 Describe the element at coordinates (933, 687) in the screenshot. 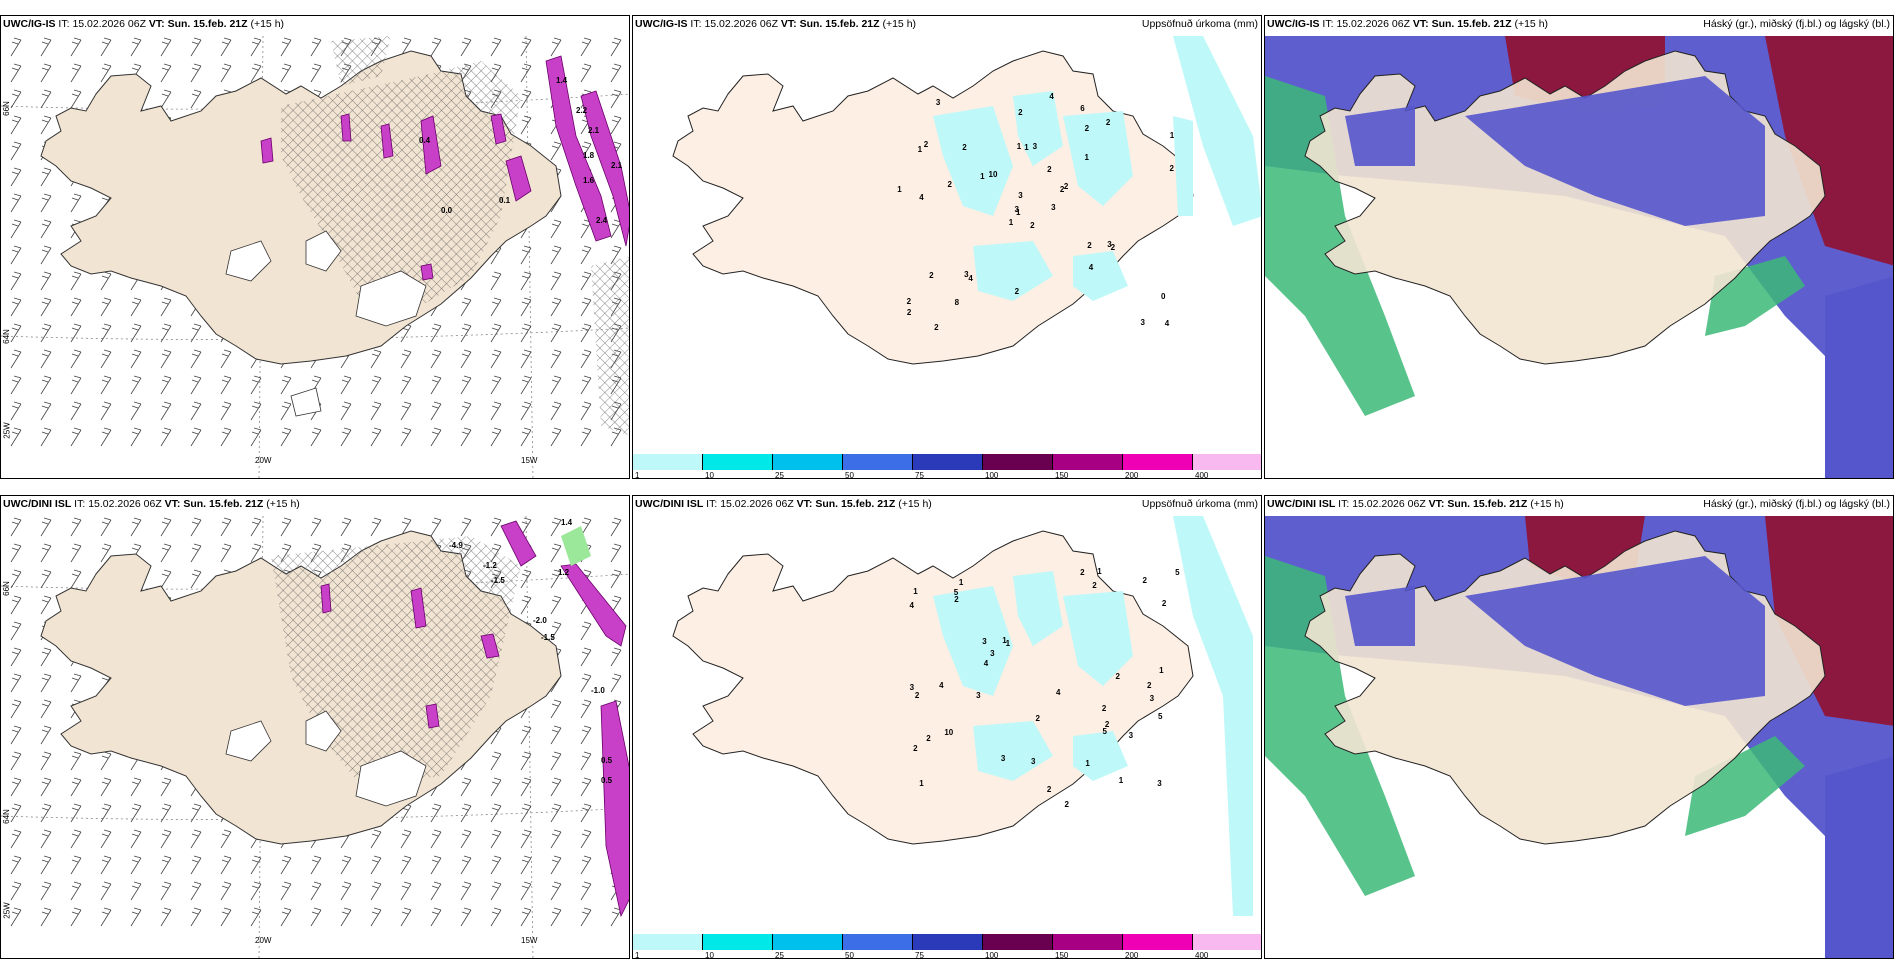

I see `iceland-land` at that location.